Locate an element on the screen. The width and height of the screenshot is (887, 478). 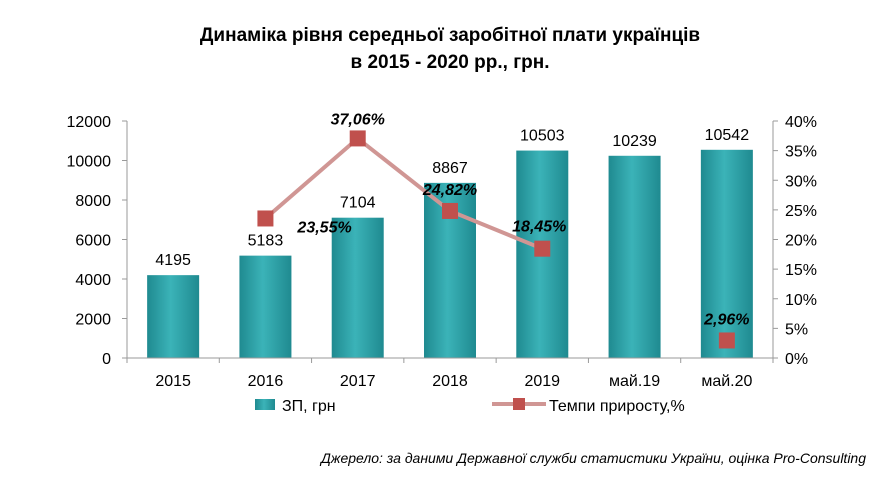
right-tick-label: 30% is located at coordinates (801, 181).